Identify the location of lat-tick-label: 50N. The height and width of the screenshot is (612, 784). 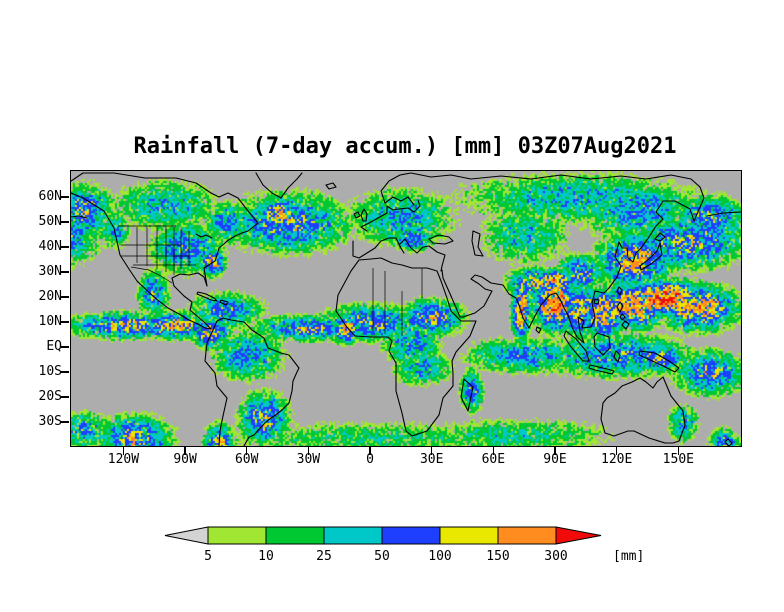
(50, 221).